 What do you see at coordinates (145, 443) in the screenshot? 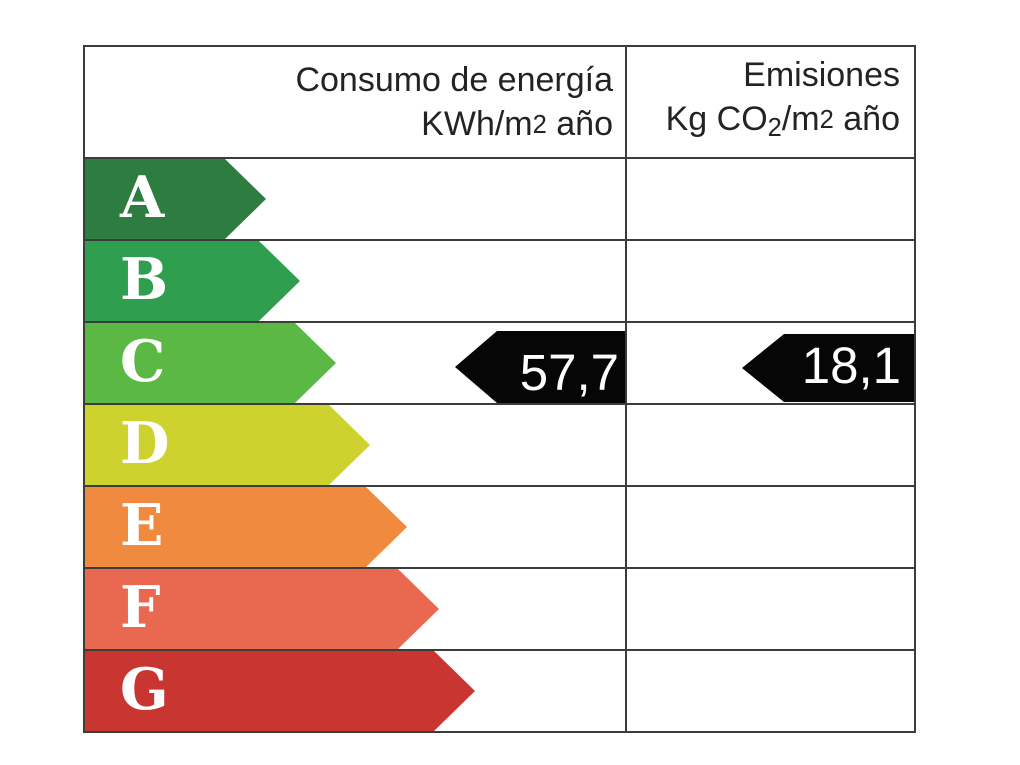
I see `rating-letter-d: D` at bounding box center [145, 443].